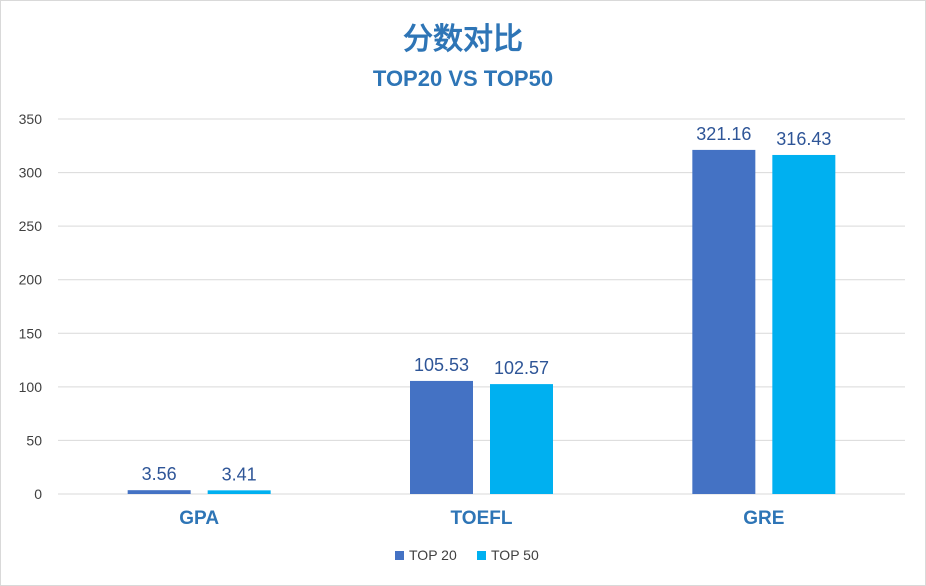  I want to click on y-tick-label: 200, so click(31, 280).